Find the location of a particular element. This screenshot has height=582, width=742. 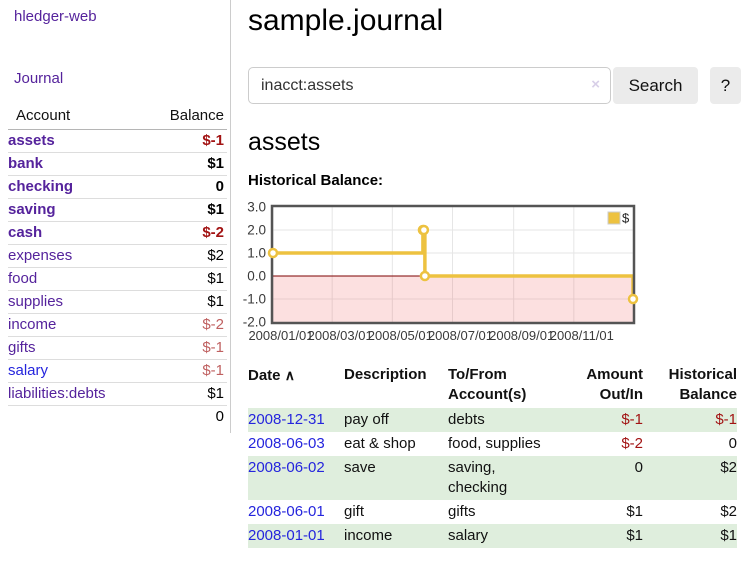

transaction-balance: $1 is located at coordinates (728, 535).